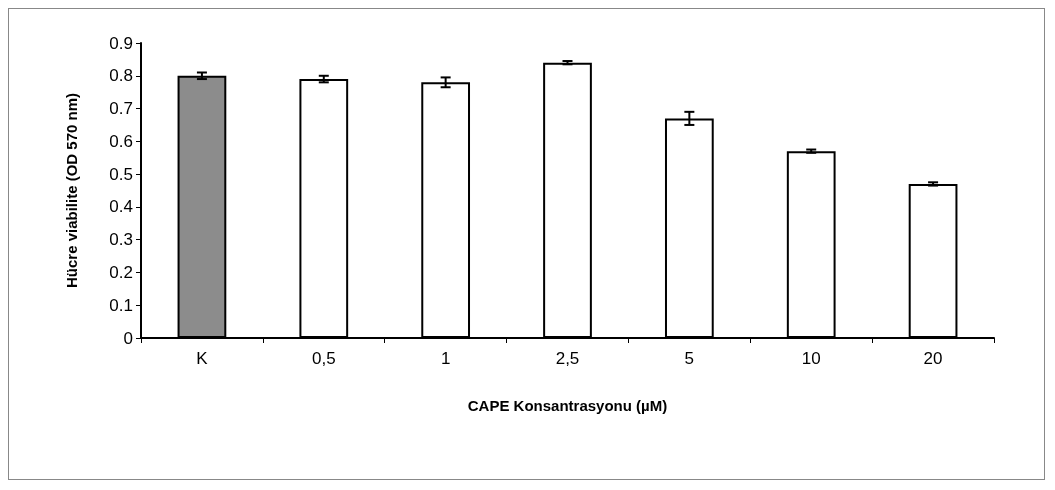 This screenshot has height=490, width=1055. What do you see at coordinates (121, 207) in the screenshot?
I see `y-tick-label: 0.4` at bounding box center [121, 207].